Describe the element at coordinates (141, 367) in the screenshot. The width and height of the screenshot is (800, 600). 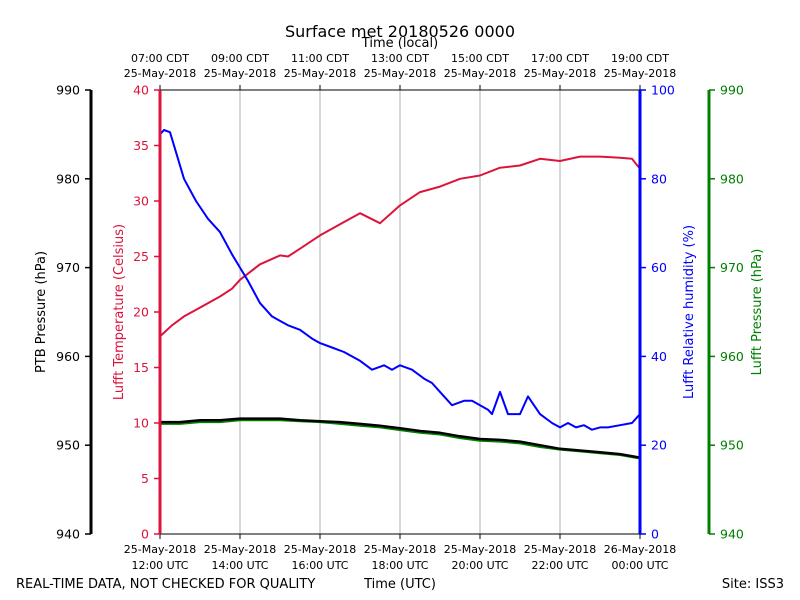
I see `temperature-tick-label: 15` at that location.